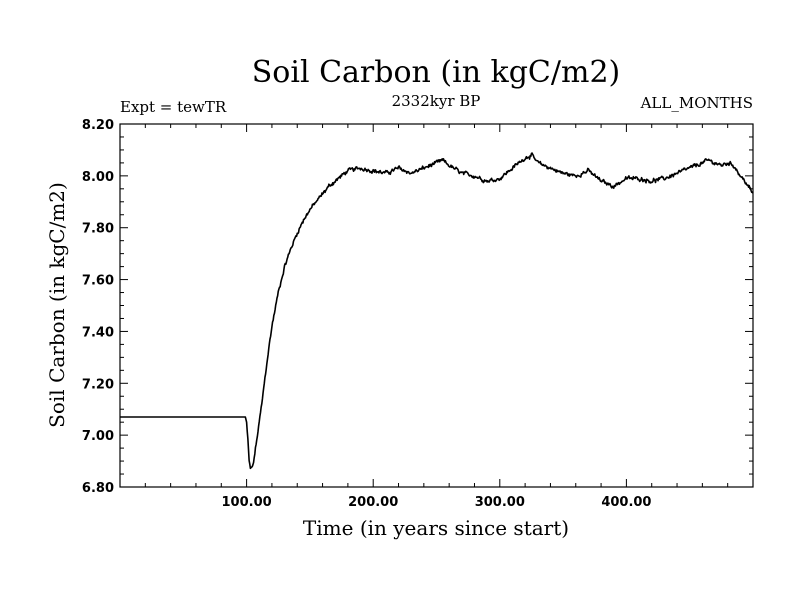  What do you see at coordinates (98, 125) in the screenshot?
I see `y-tick-label: 8.20` at bounding box center [98, 125].